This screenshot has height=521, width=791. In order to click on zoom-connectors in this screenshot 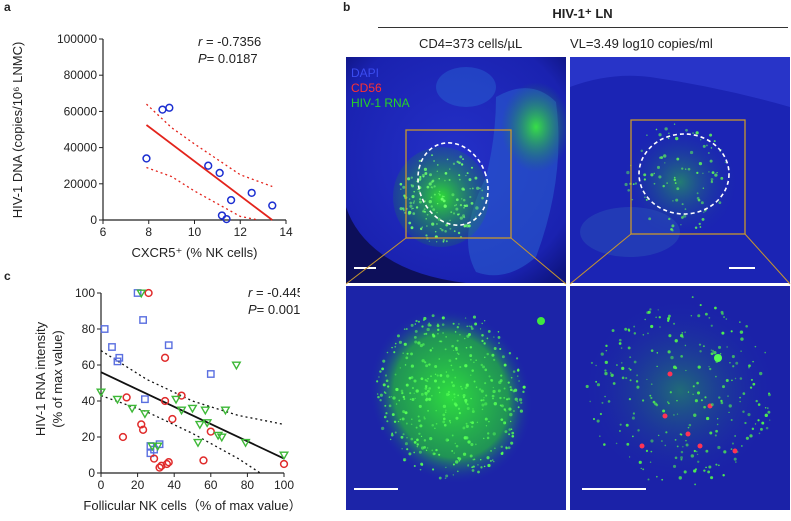, I will do `click(568, 259)`.